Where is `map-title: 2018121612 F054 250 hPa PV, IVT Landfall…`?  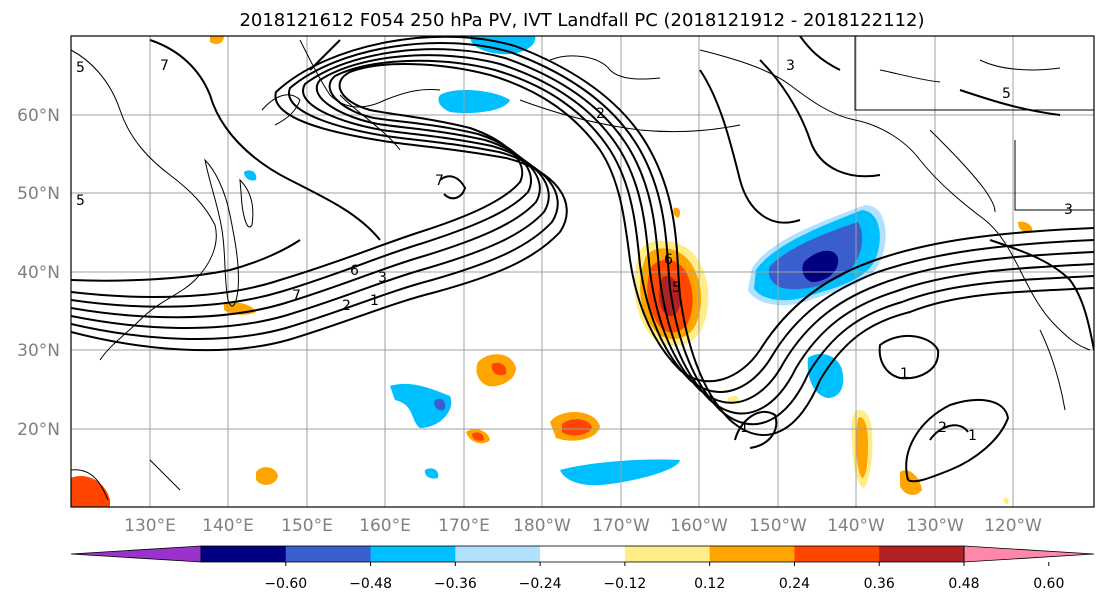
map-title: 2018121612 F054 250 hPa PV, IVT Landfall… is located at coordinates (581, 20).